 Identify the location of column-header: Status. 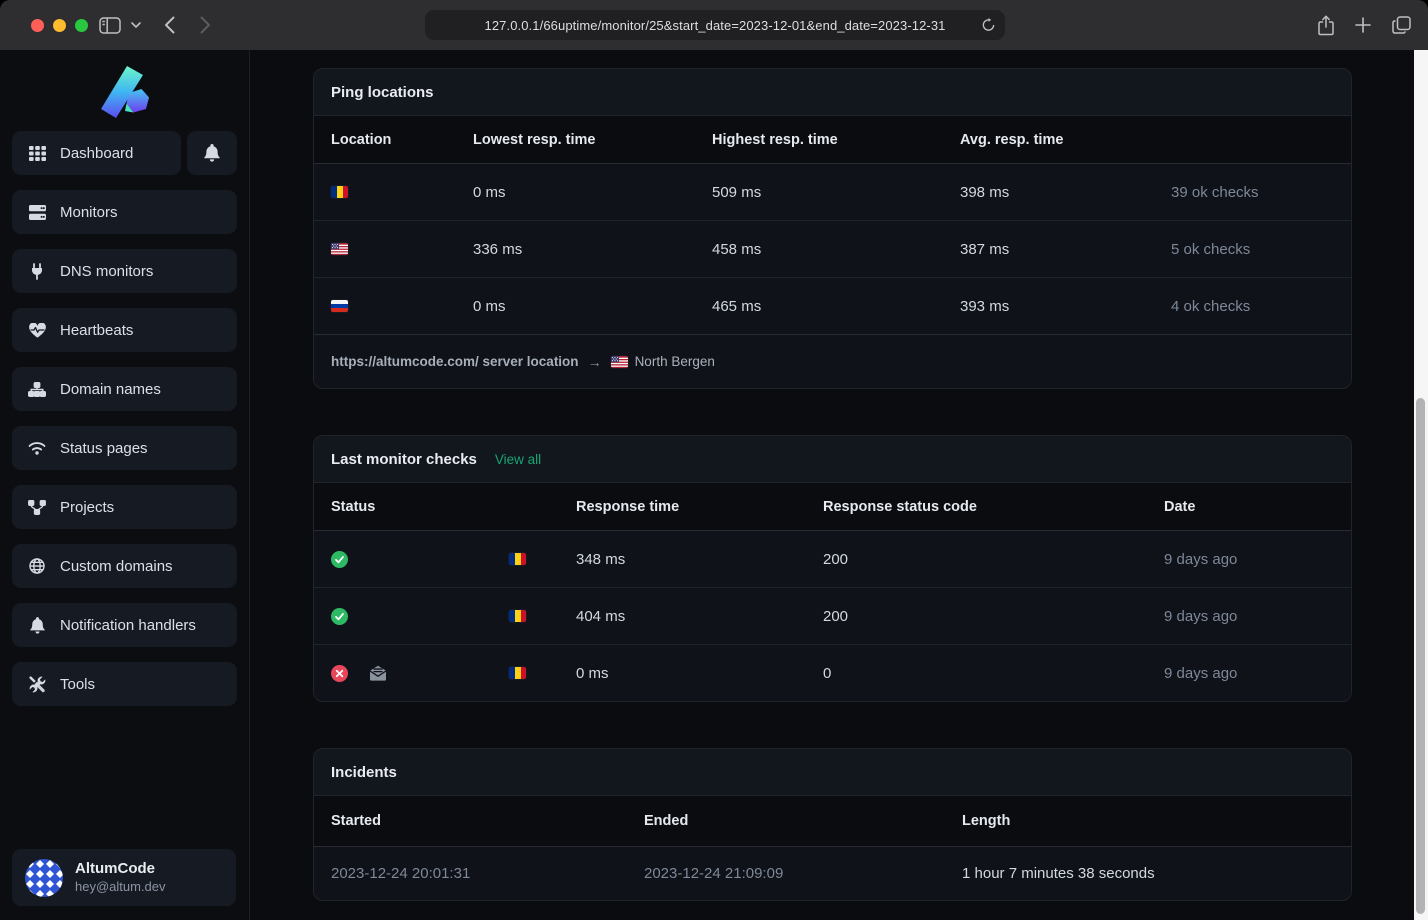
(353, 506).